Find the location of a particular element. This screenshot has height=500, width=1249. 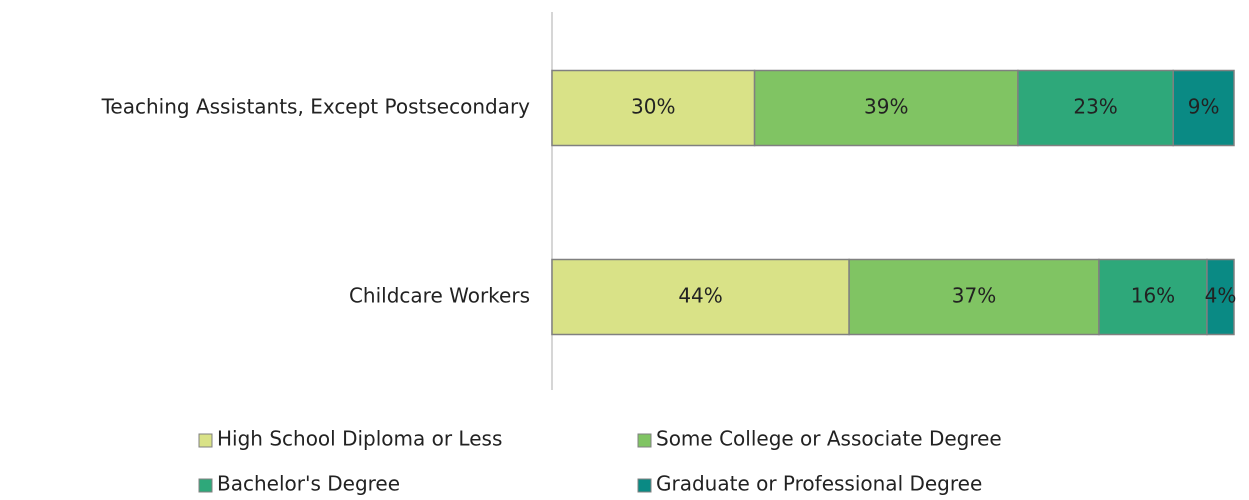

data-label: 9% is located at coordinates (1204, 107).